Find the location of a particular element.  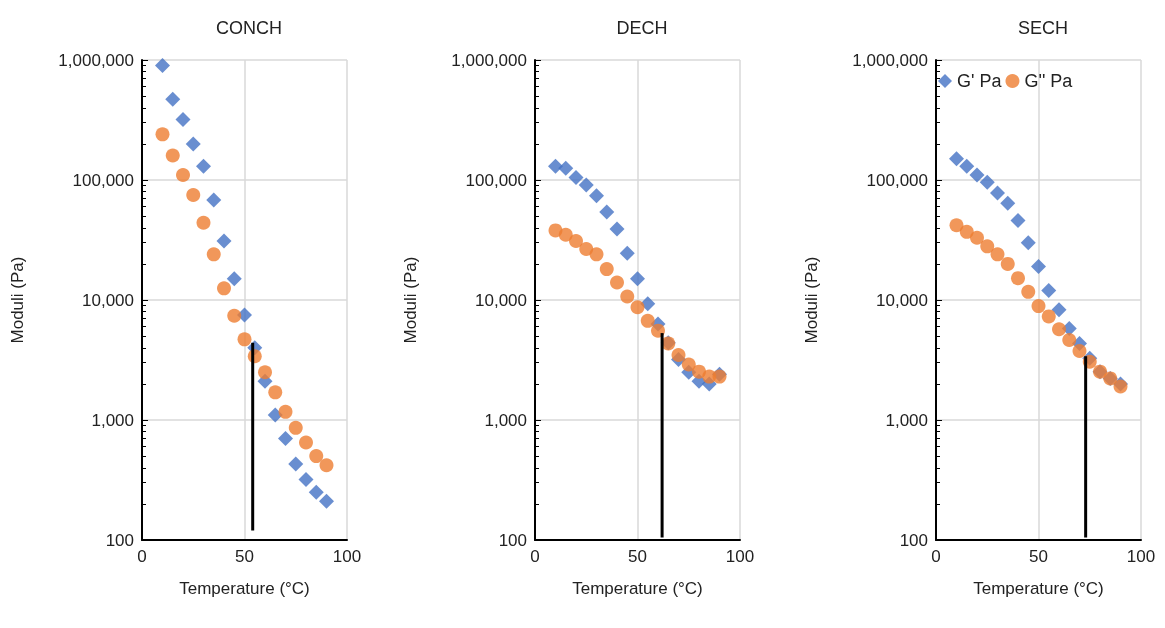

legend-label: G'' Pa is located at coordinates (1049, 81).